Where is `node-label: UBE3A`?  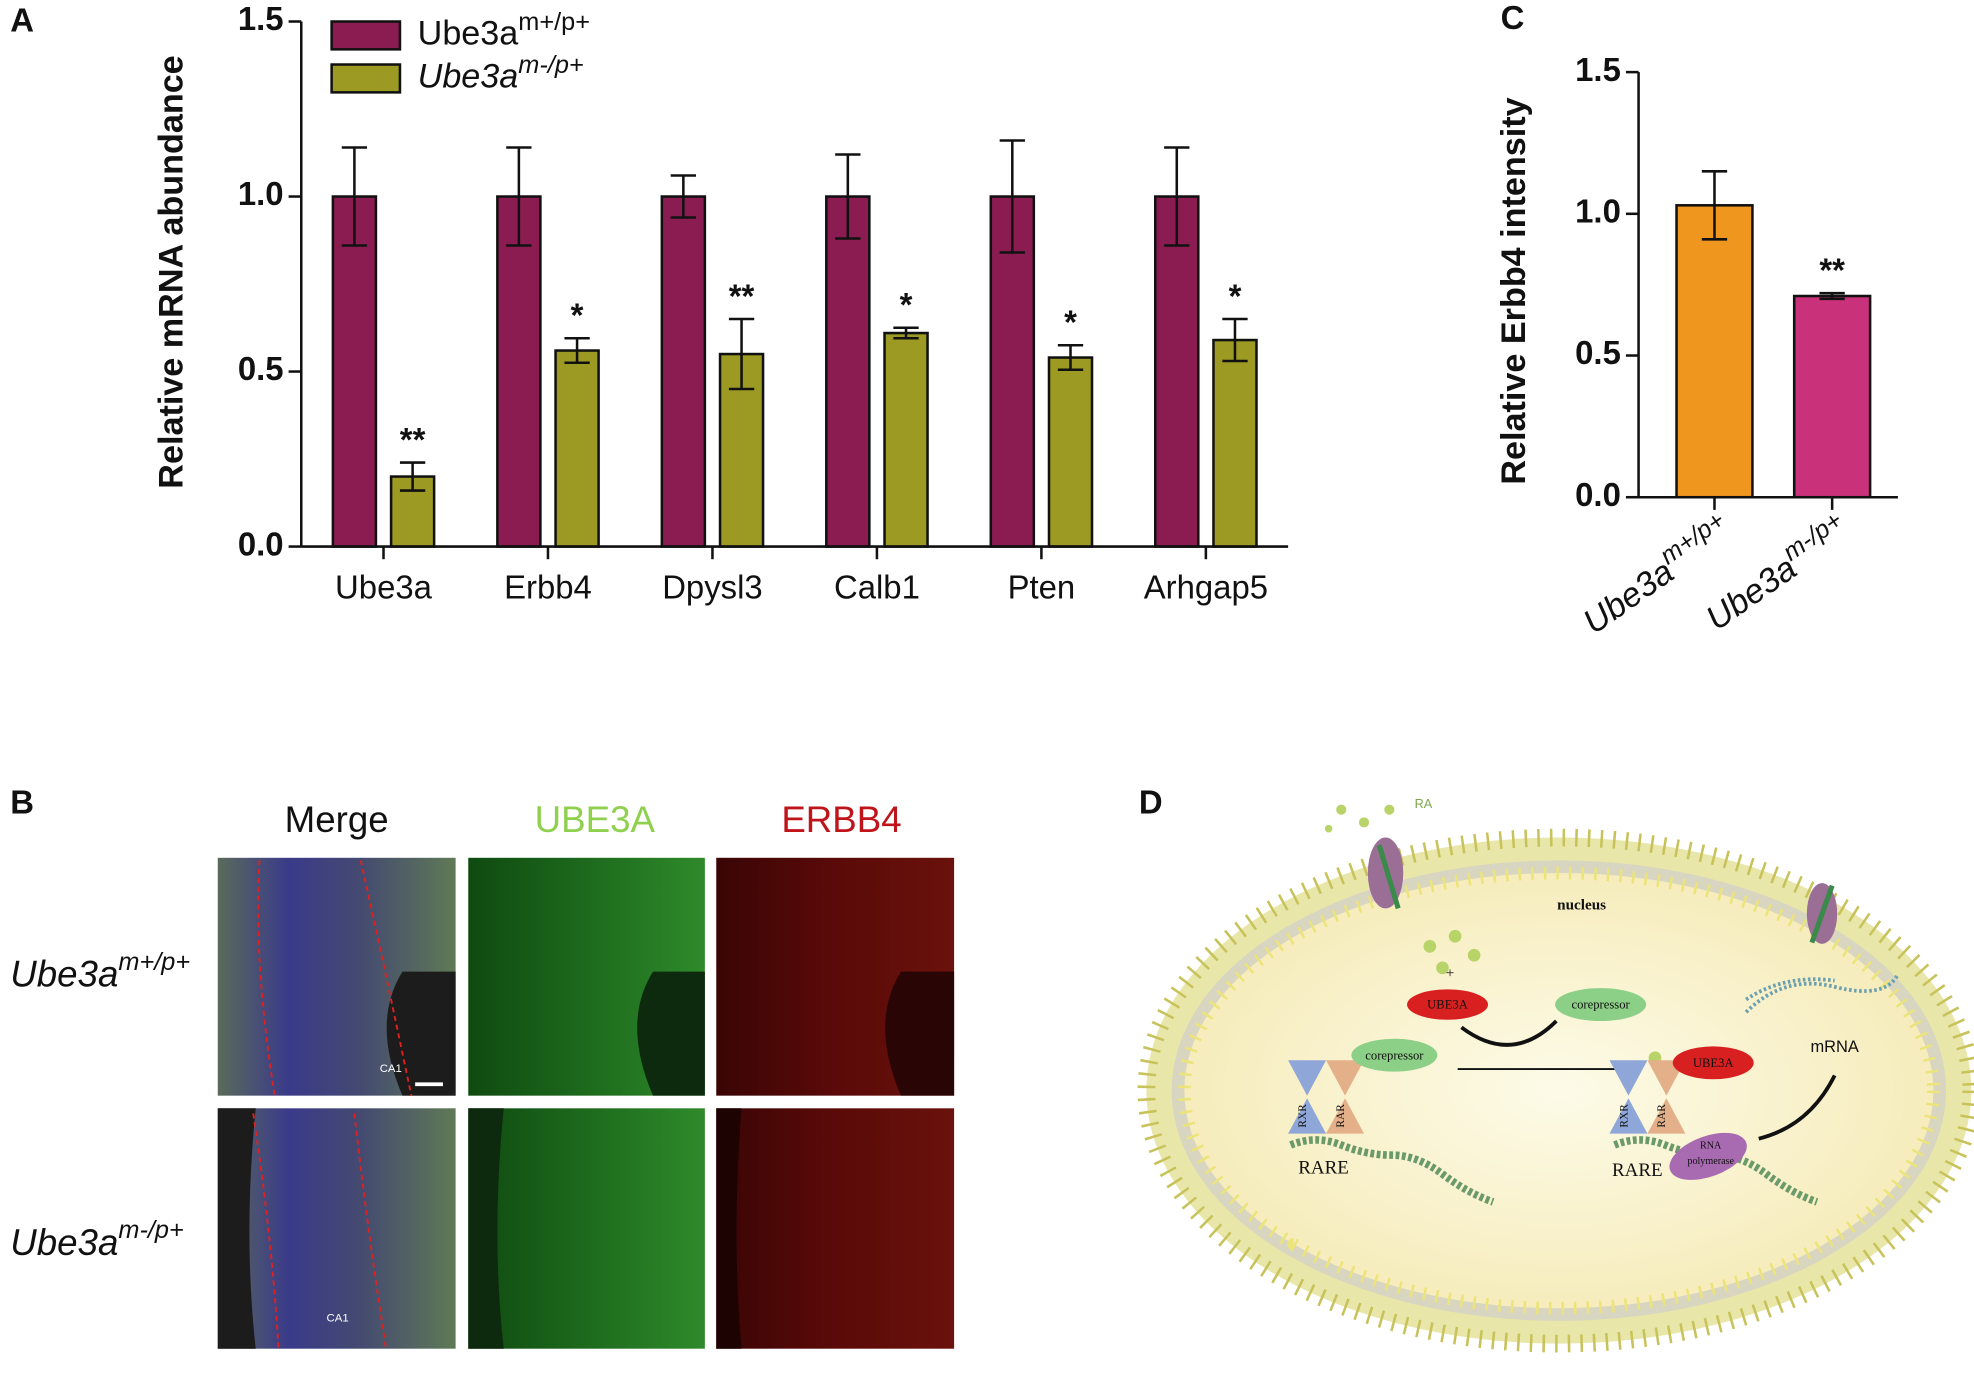 node-label: UBE3A is located at coordinates (1448, 1005).